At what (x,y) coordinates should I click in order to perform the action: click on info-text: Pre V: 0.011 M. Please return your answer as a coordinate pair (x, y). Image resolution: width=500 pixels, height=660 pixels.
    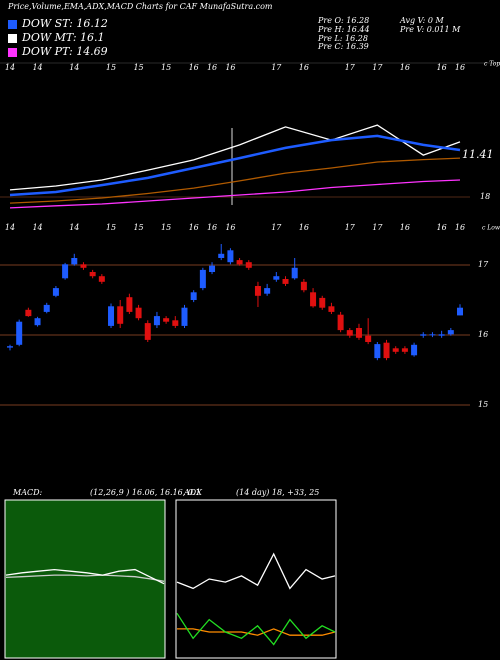
    Looking at the image, I should click on (430, 29).